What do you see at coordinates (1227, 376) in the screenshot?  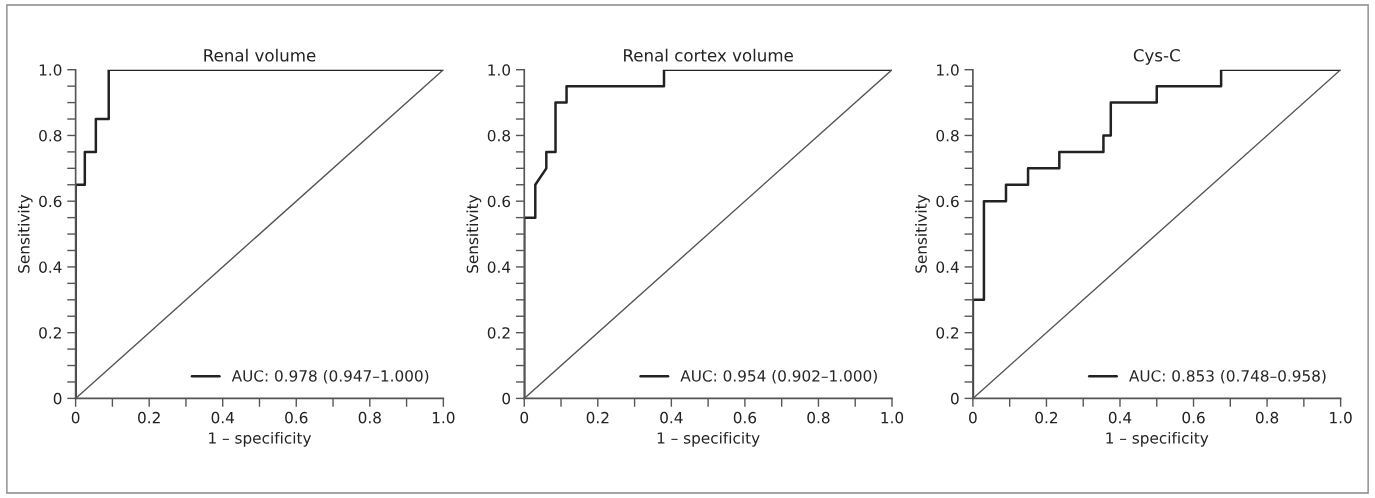 I see `legend-label: AUC: 0.853 (0.748–0.958)` at bounding box center [1227, 376].